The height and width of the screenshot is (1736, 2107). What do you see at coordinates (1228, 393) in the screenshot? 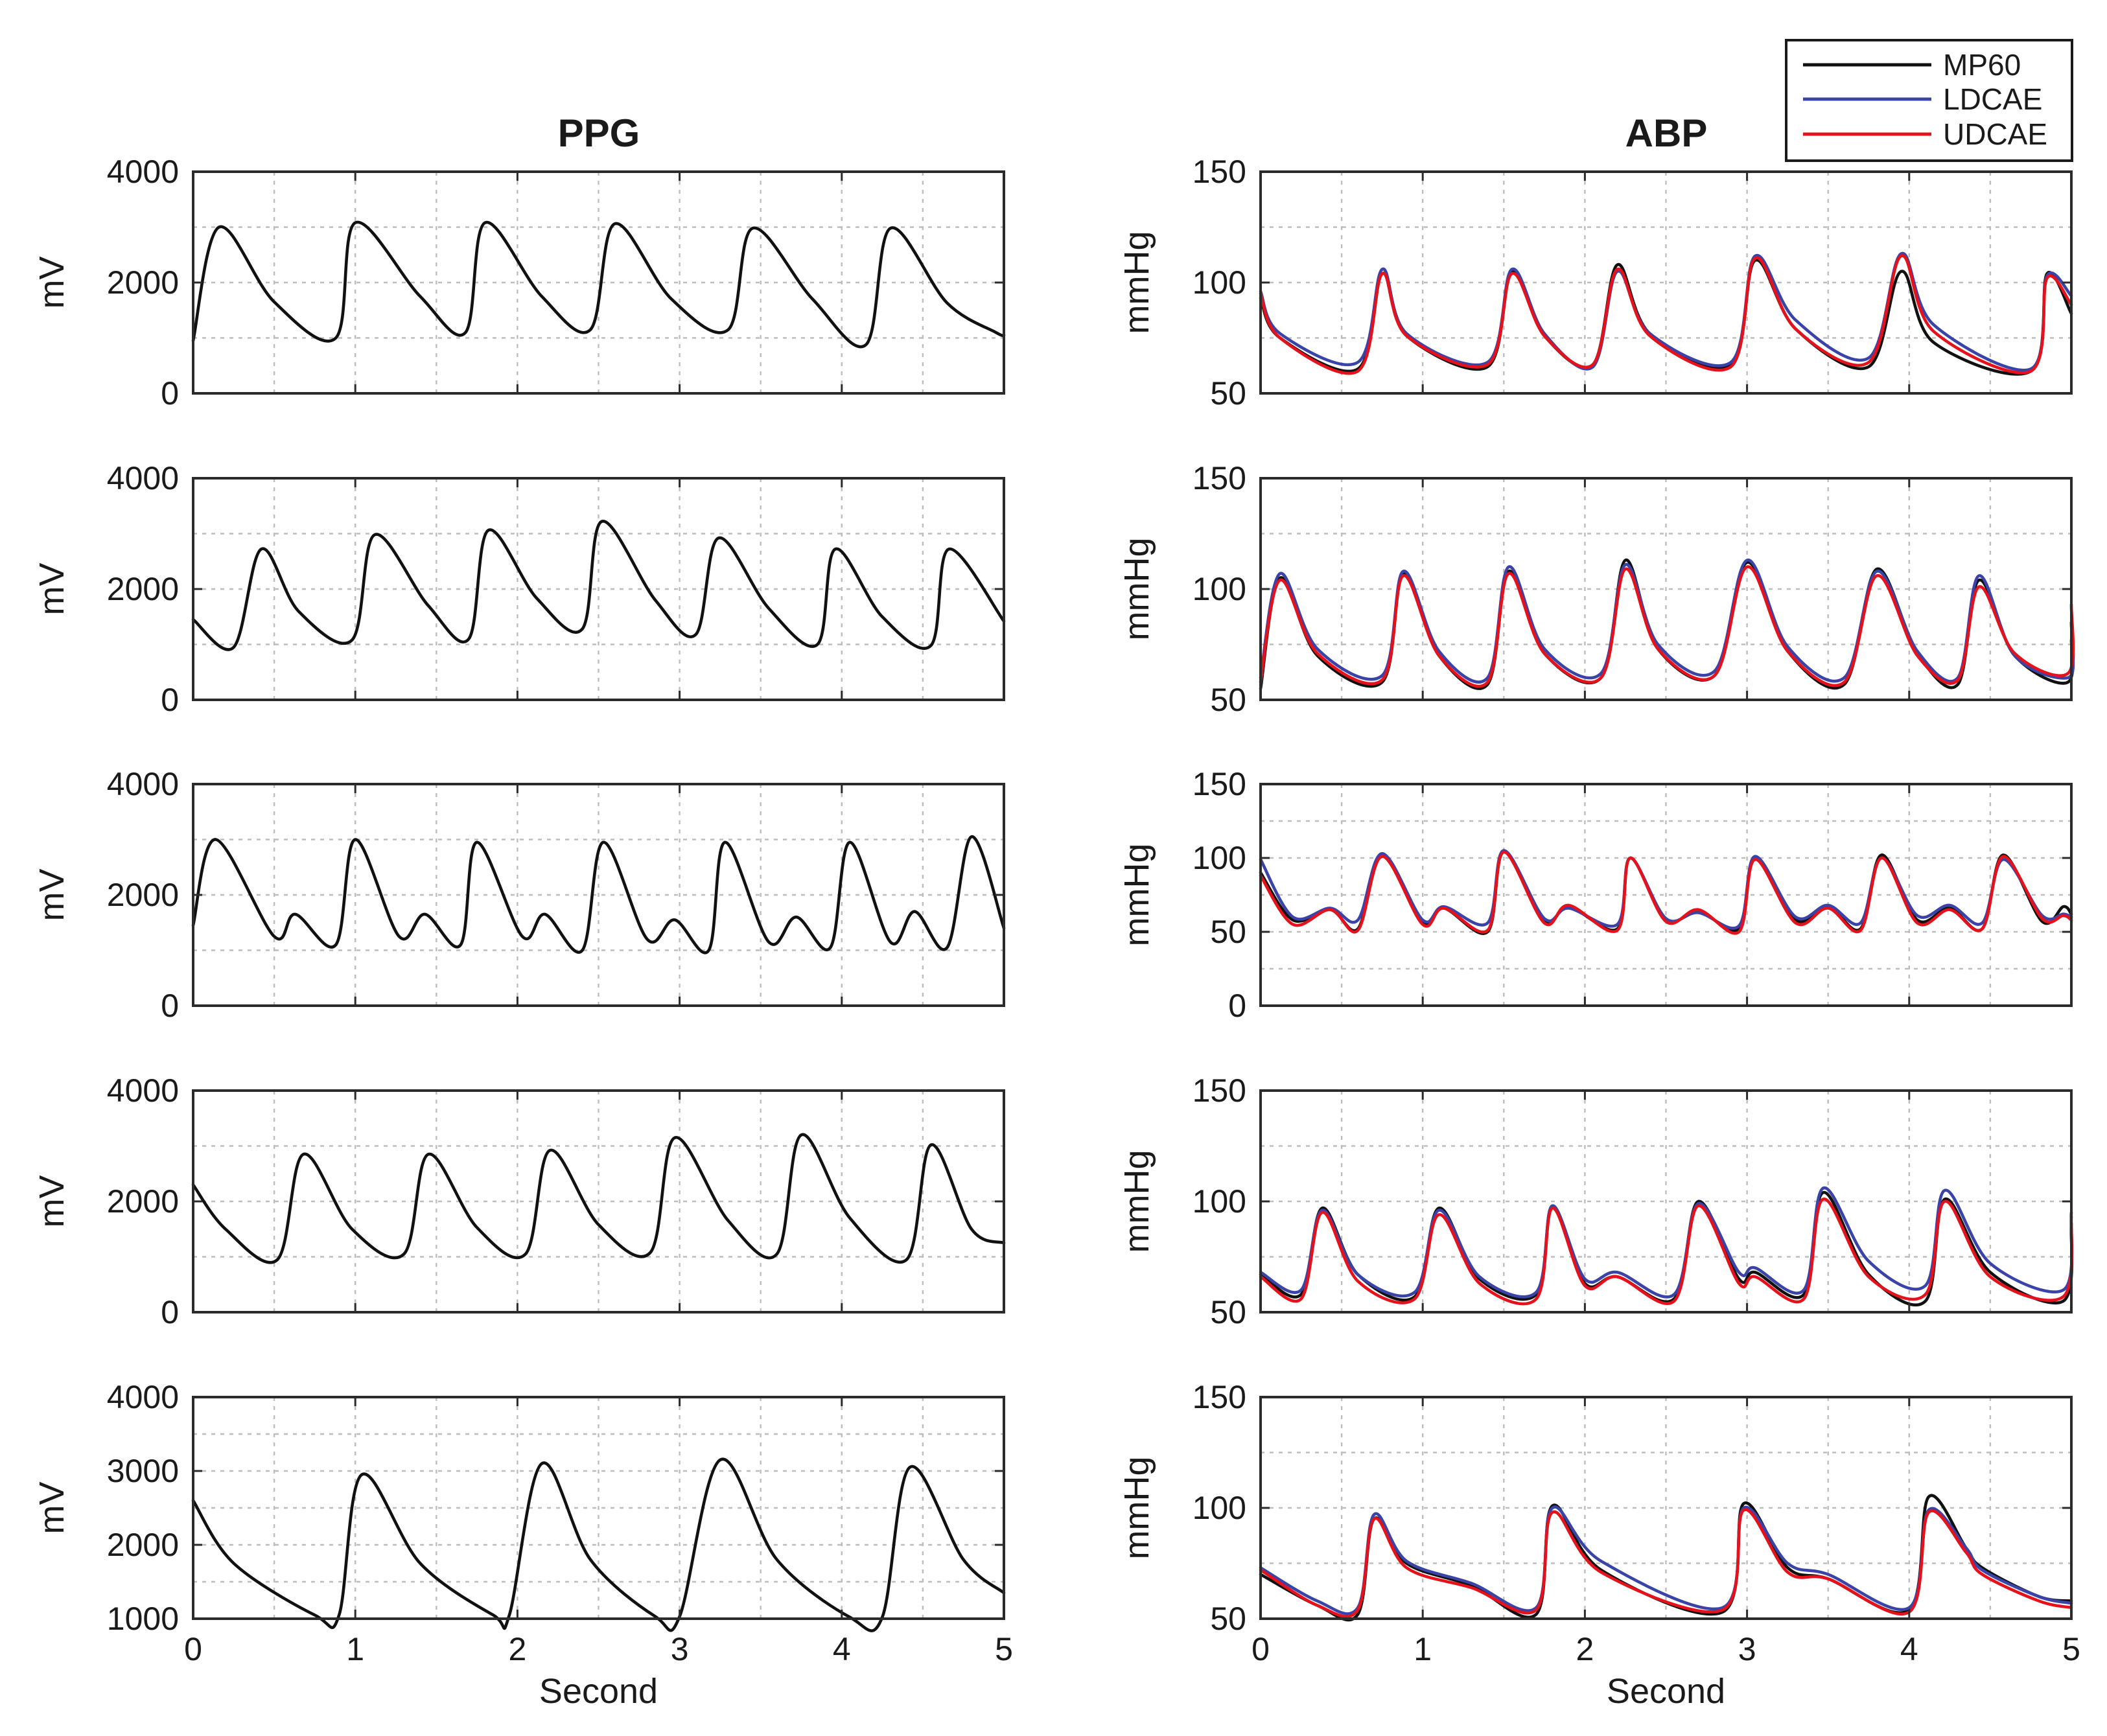
I see `abp-1-y-tick-label: 50` at bounding box center [1228, 393].